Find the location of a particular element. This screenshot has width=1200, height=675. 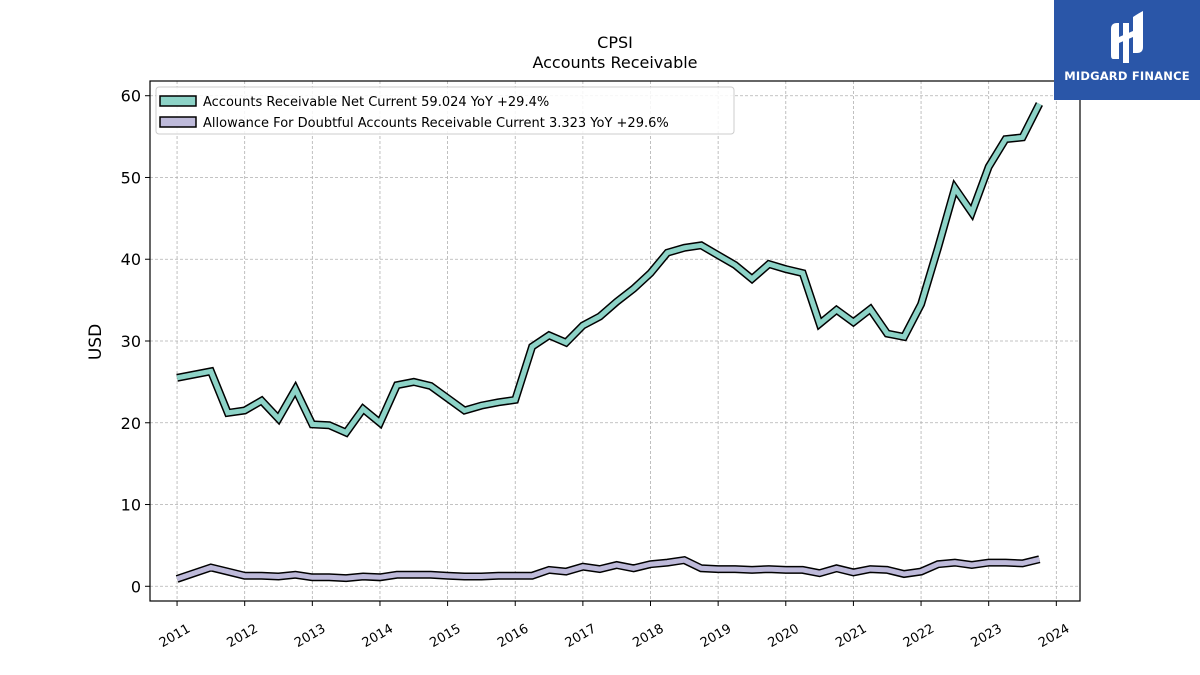

x-tick-label: 2017 is located at coordinates (581, 636).